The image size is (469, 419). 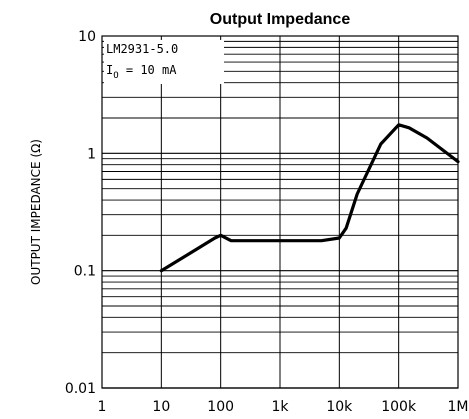 What do you see at coordinates (161, 407) in the screenshot?
I see `x-tick-label: 10` at bounding box center [161, 407].